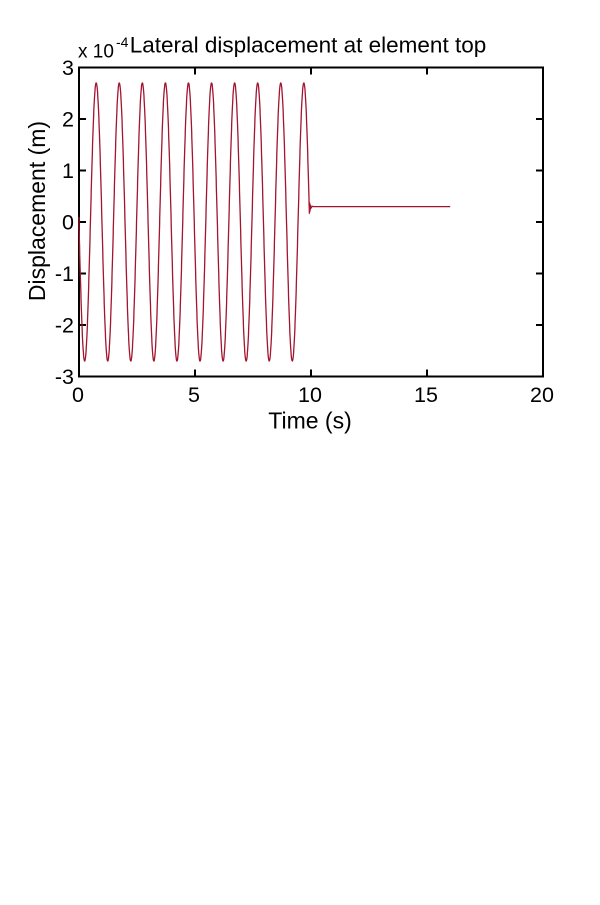  Describe the element at coordinates (309, 421) in the screenshot. I see `svg-text: Time (s)` at that location.